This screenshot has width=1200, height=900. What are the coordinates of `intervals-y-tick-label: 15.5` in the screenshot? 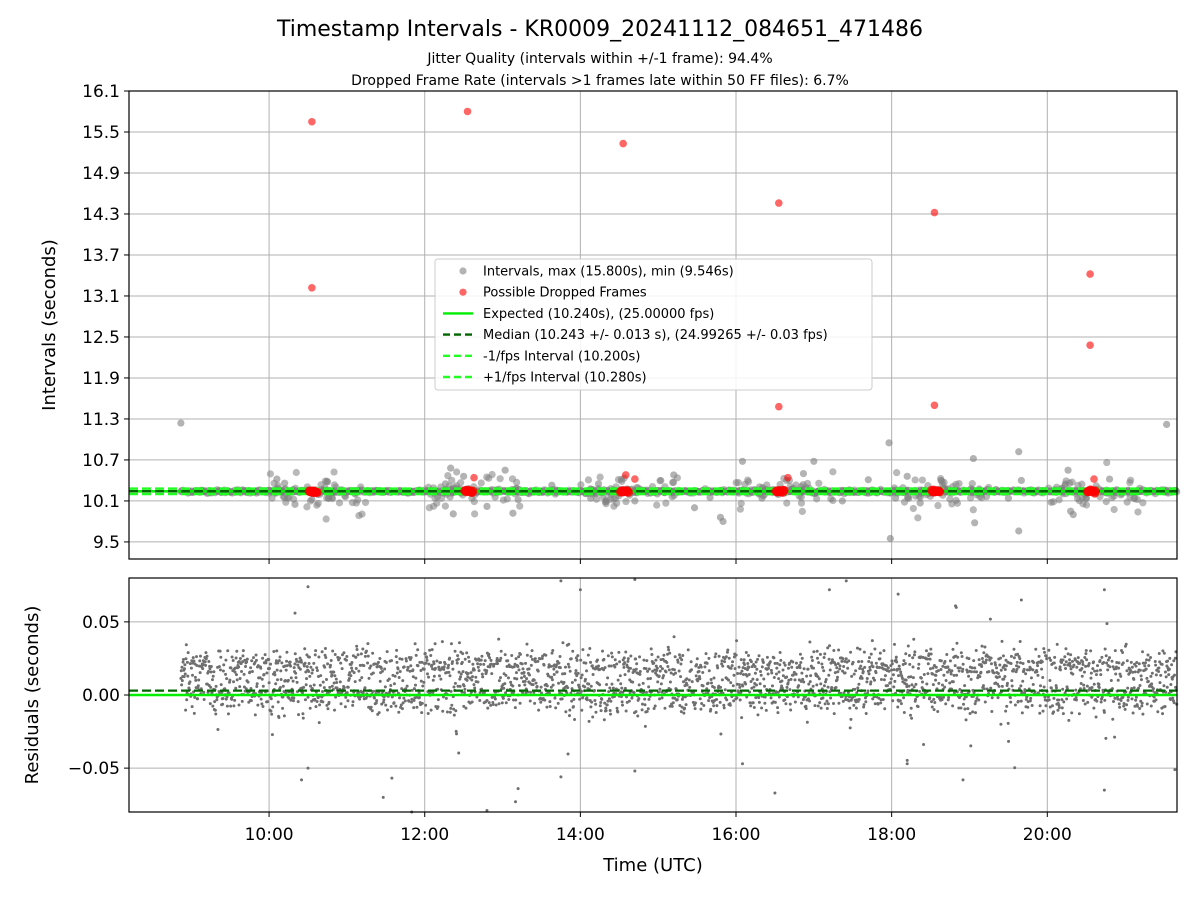 It's located at (101, 133).